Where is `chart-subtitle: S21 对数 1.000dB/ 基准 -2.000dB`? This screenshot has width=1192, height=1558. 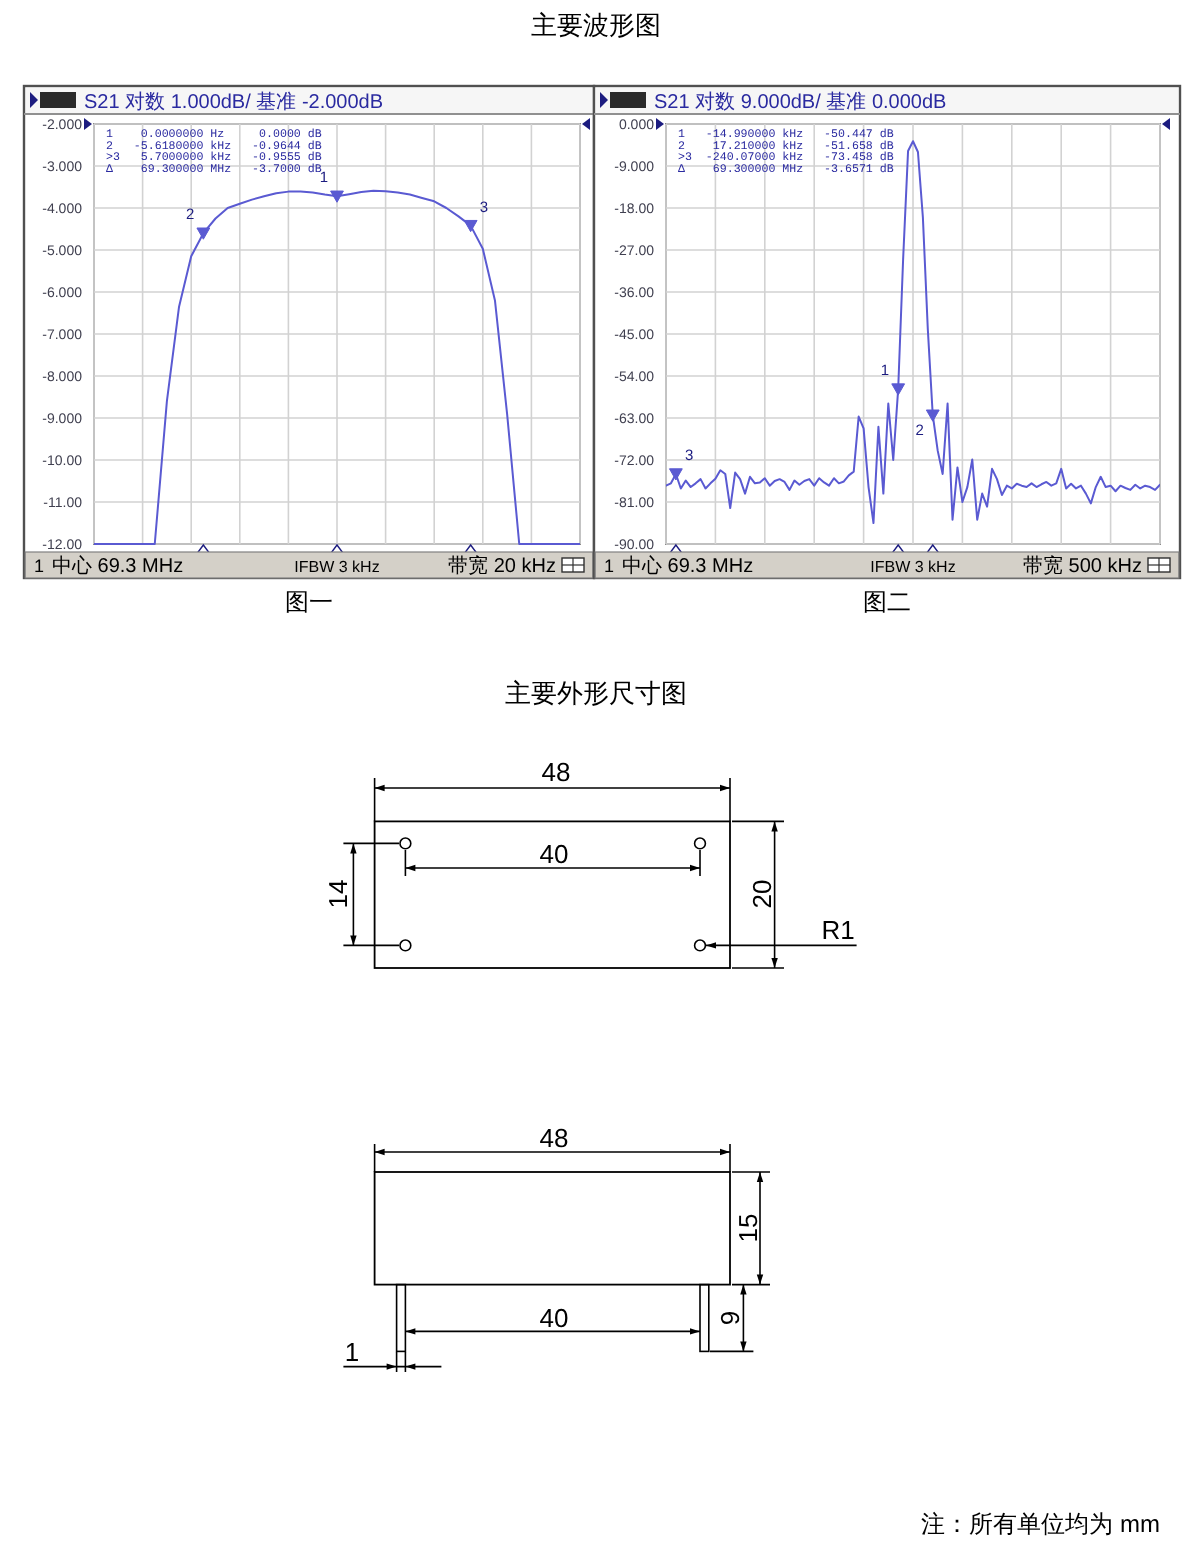
chart-subtitle: S21 对数 1.000dB/ 基准 -2.000dB is located at coordinates (234, 102).